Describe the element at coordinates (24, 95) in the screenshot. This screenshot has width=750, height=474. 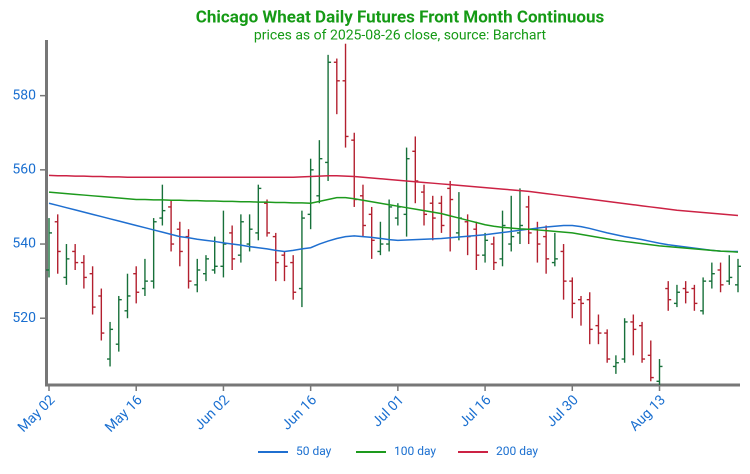
I see `y-tick-label: 580` at that location.